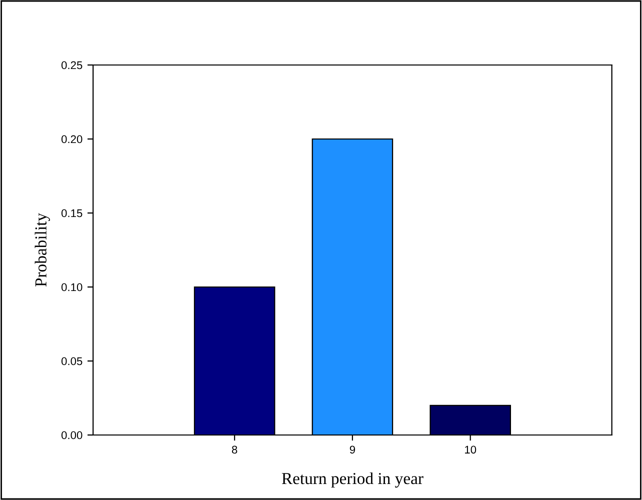 The image size is (642, 500). What do you see at coordinates (470, 450) in the screenshot?
I see `x-tick-label: 10` at bounding box center [470, 450].